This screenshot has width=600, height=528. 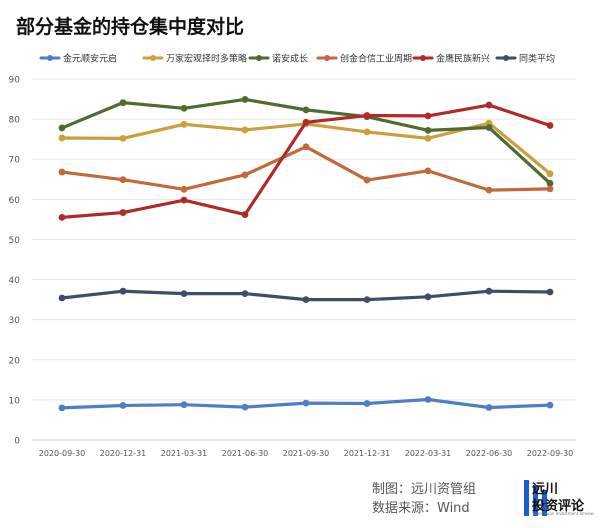 What do you see at coordinates (15, 281) in the screenshot?
I see `y-tick-label: 40` at bounding box center [15, 281].